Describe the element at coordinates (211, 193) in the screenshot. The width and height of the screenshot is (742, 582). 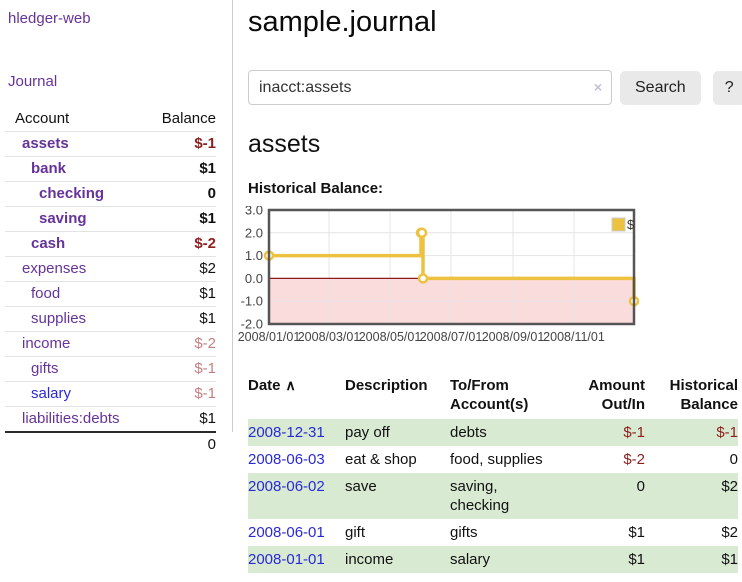
I see `account-balance: 0` at that location.